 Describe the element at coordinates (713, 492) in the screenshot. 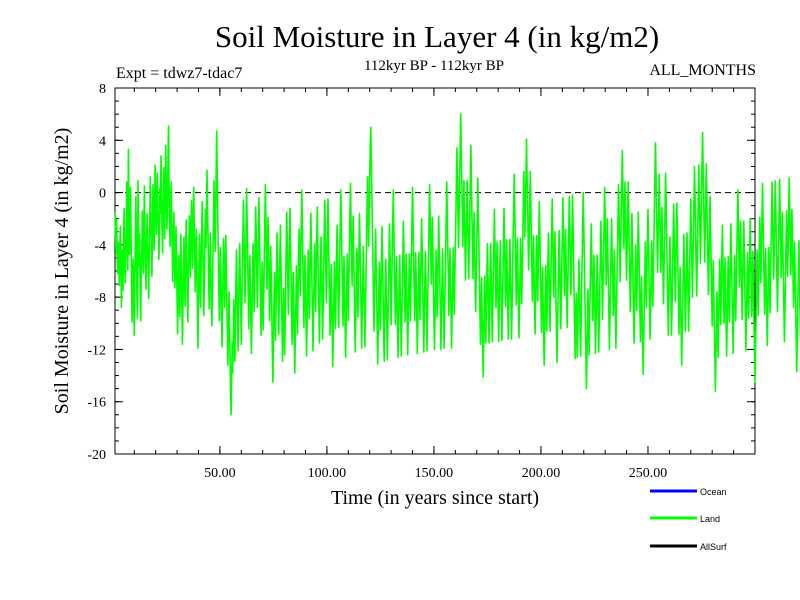

I see `legend-label-ocean: Ocean` at that location.